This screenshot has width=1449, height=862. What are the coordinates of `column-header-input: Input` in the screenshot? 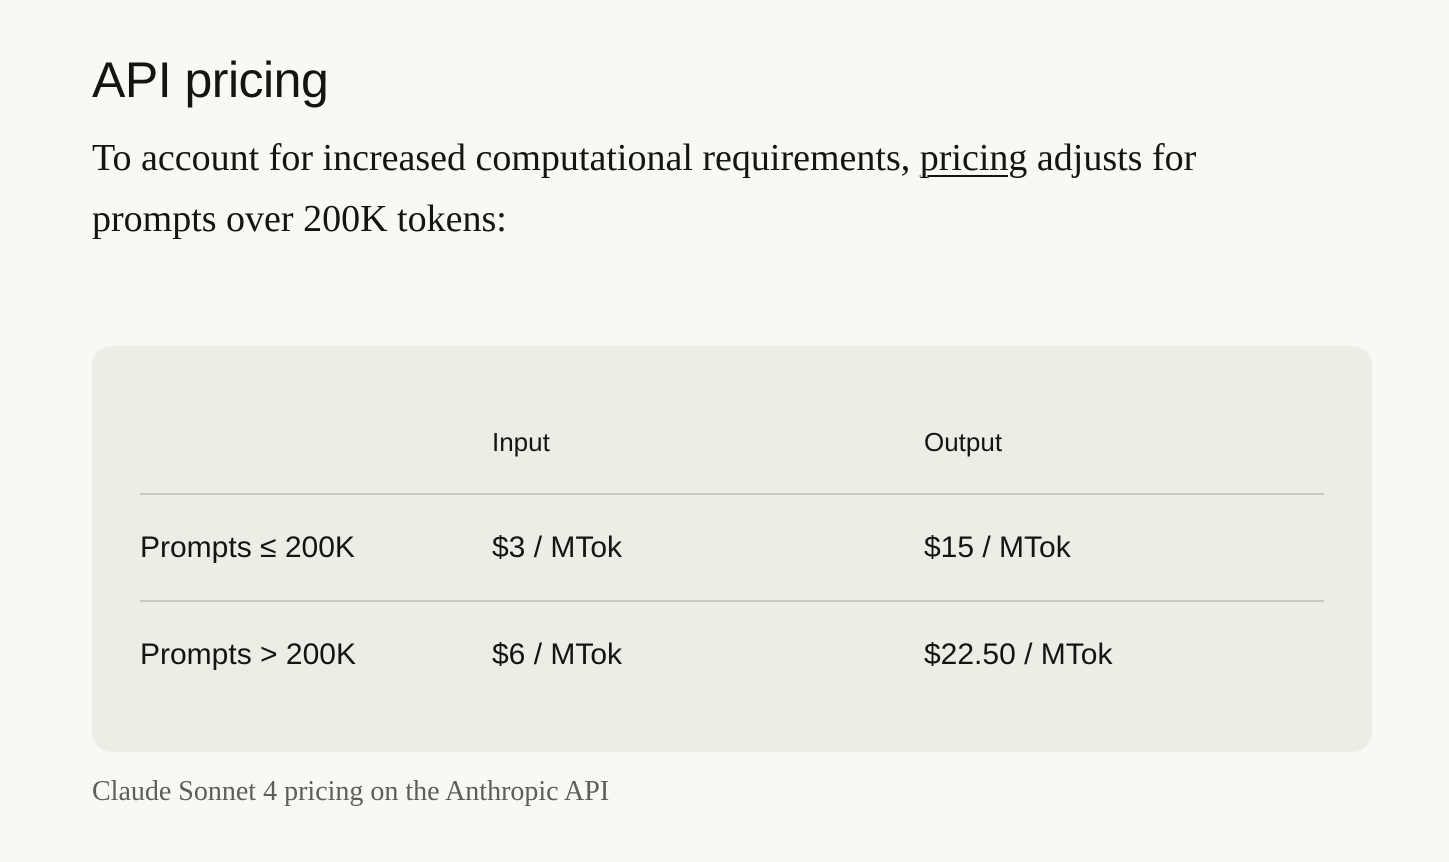 It's located at (708, 443).